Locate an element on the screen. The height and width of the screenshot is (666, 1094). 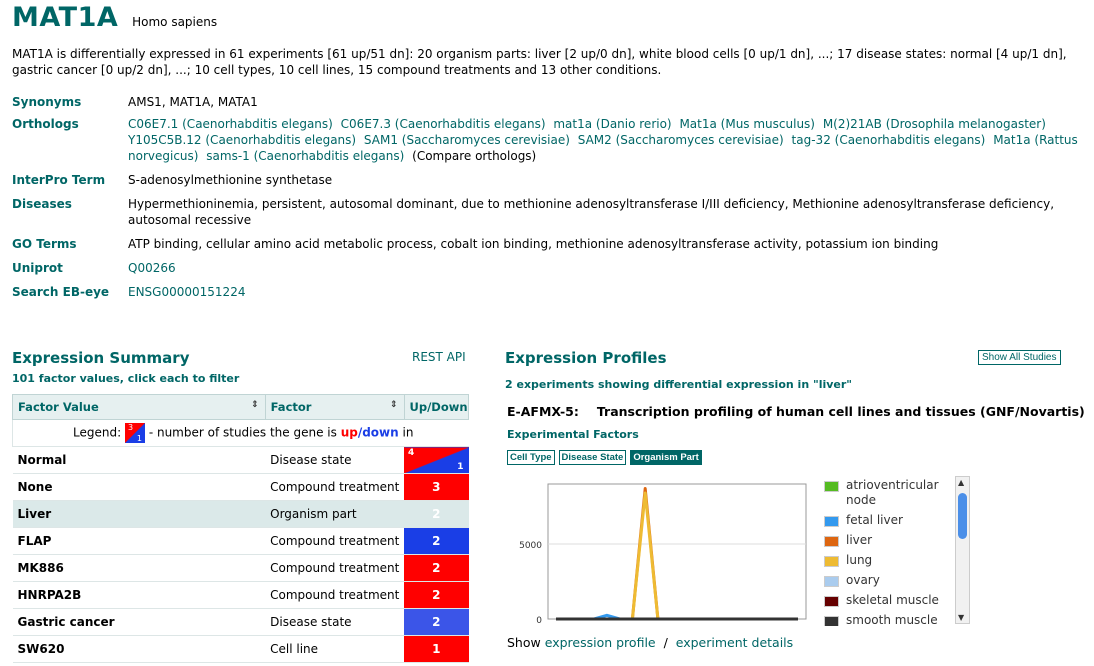
factor-value: MK886 is located at coordinates (139, 568).